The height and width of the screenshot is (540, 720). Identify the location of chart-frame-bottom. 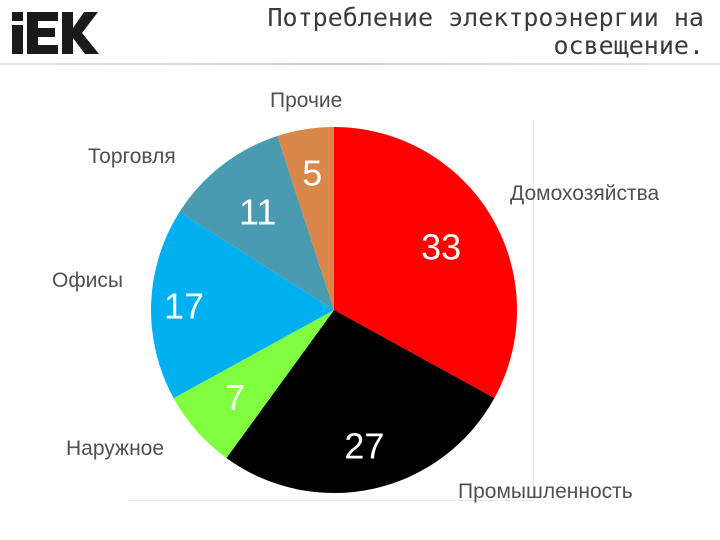
(331, 500).